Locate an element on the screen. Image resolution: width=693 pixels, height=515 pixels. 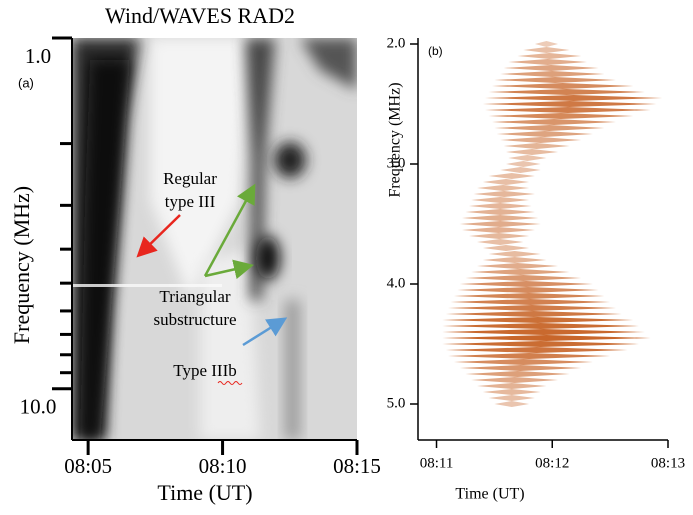
annotation: substructure is located at coordinates (194, 319).